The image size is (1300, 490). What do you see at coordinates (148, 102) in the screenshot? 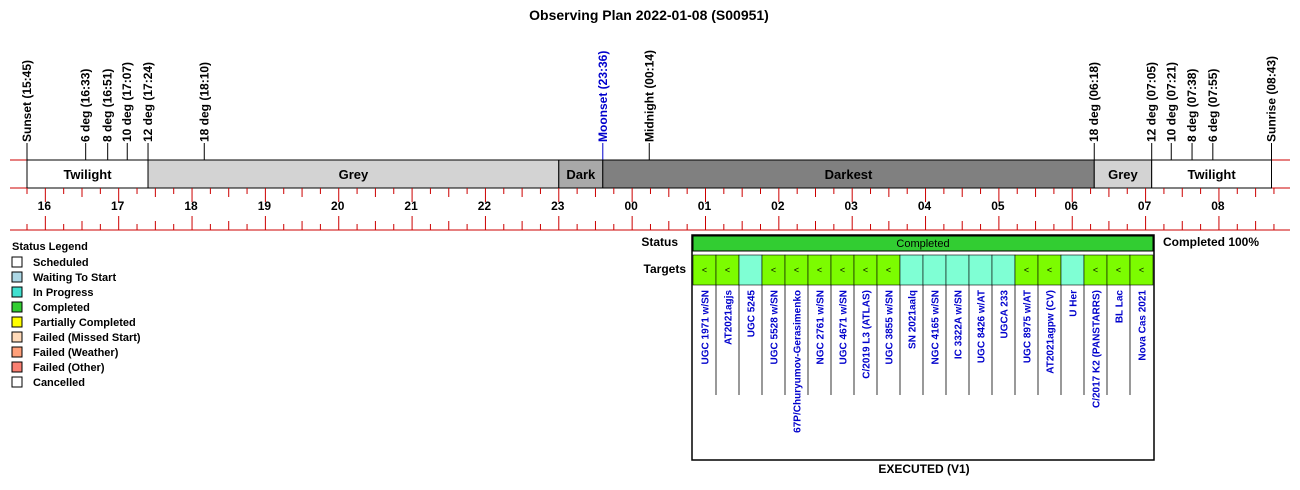
I see `event-label: 12 deg (17:24)` at bounding box center [148, 102].